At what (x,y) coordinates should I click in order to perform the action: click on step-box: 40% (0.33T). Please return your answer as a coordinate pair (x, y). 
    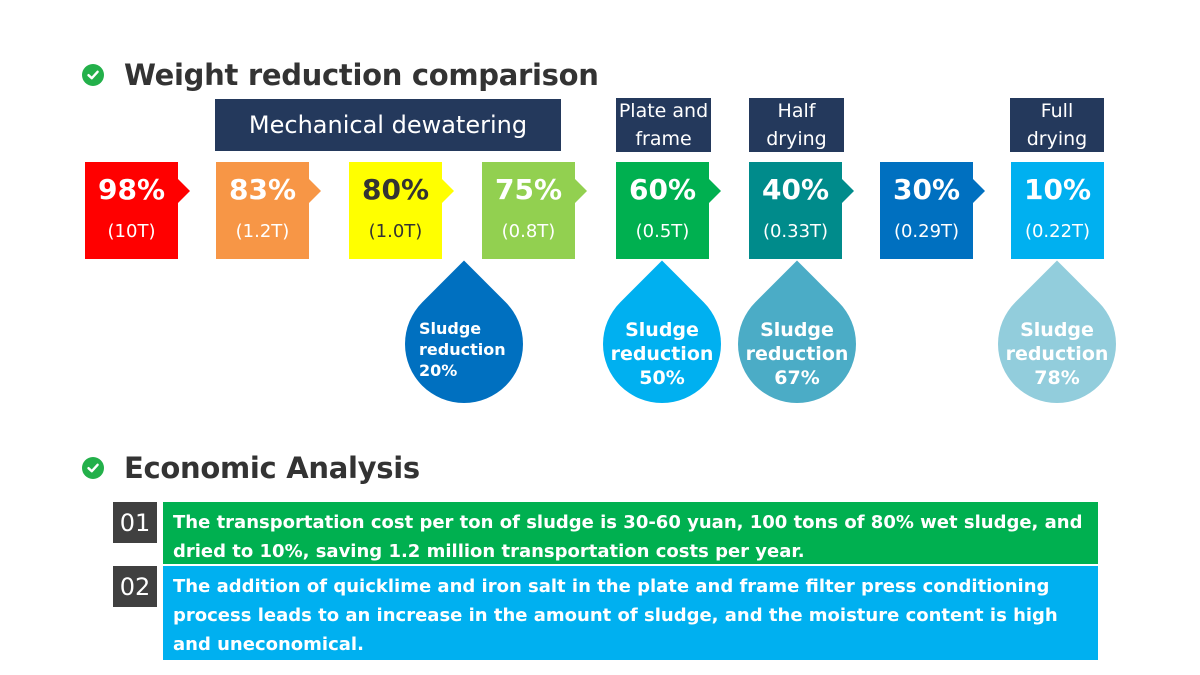
    Looking at the image, I should click on (801, 210).